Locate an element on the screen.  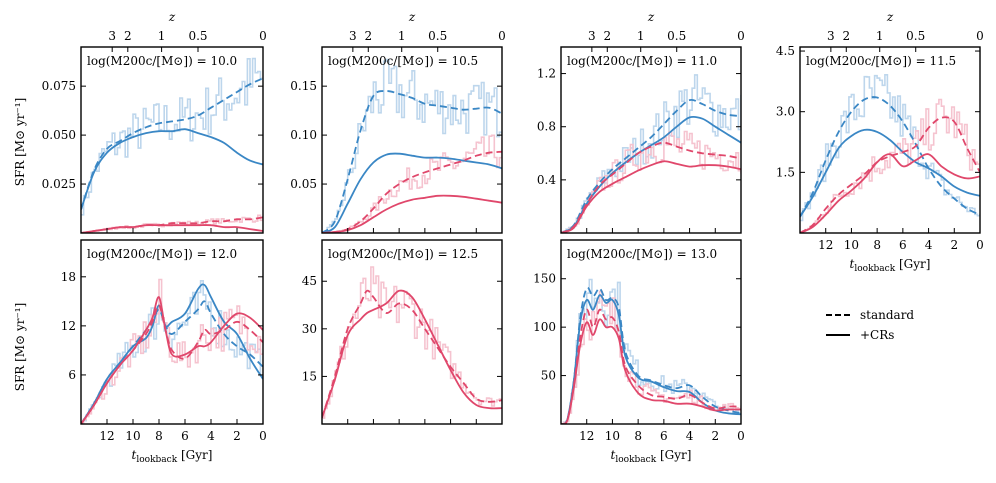
y-tick-label: 1.5 is located at coordinates (785, 172).